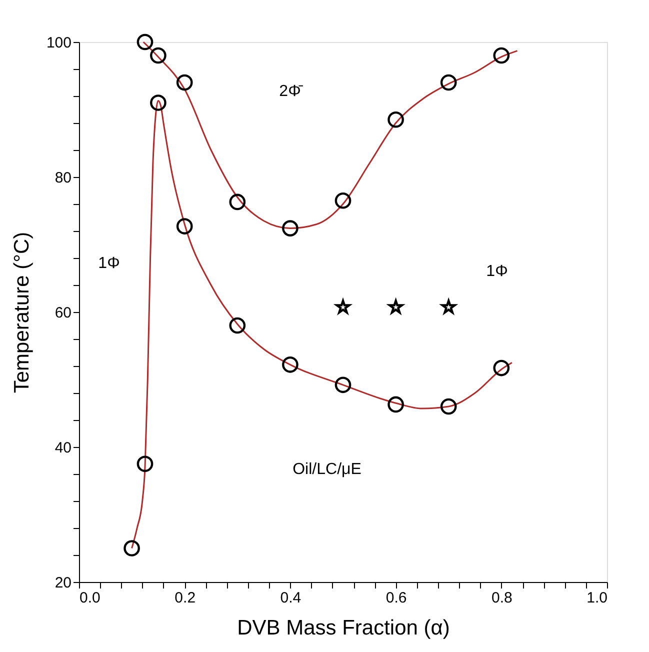 The width and height of the screenshot is (649, 652). I want to click on annotation: Oil/LC/μE, so click(327, 469).